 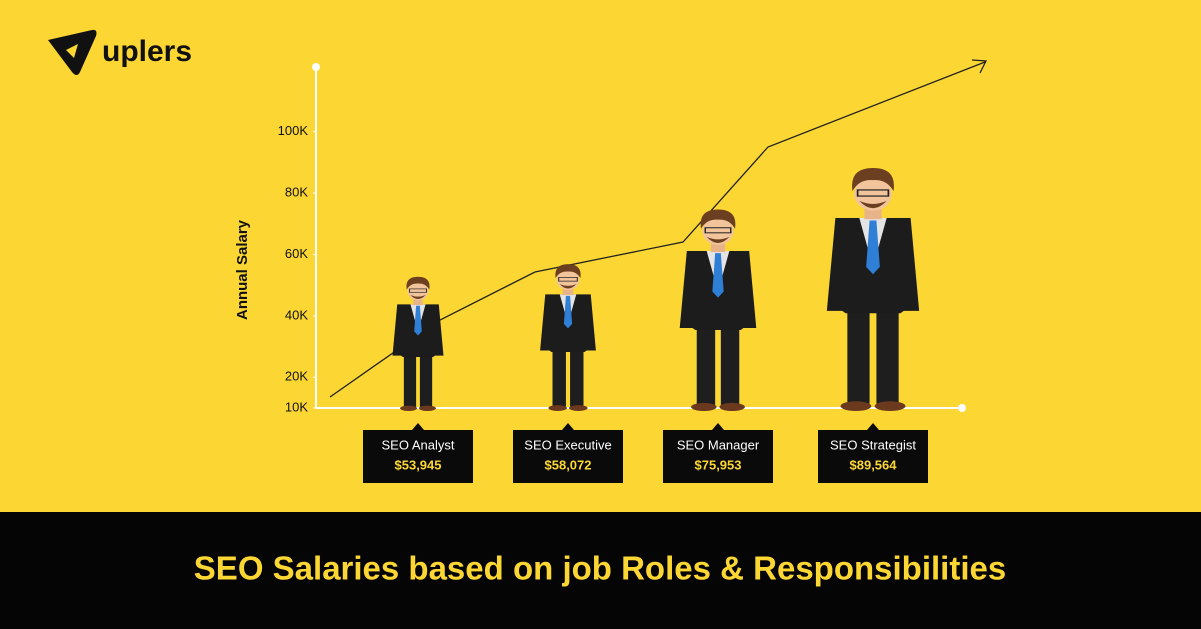 I want to click on value-label: $53,945, so click(x=418, y=464).